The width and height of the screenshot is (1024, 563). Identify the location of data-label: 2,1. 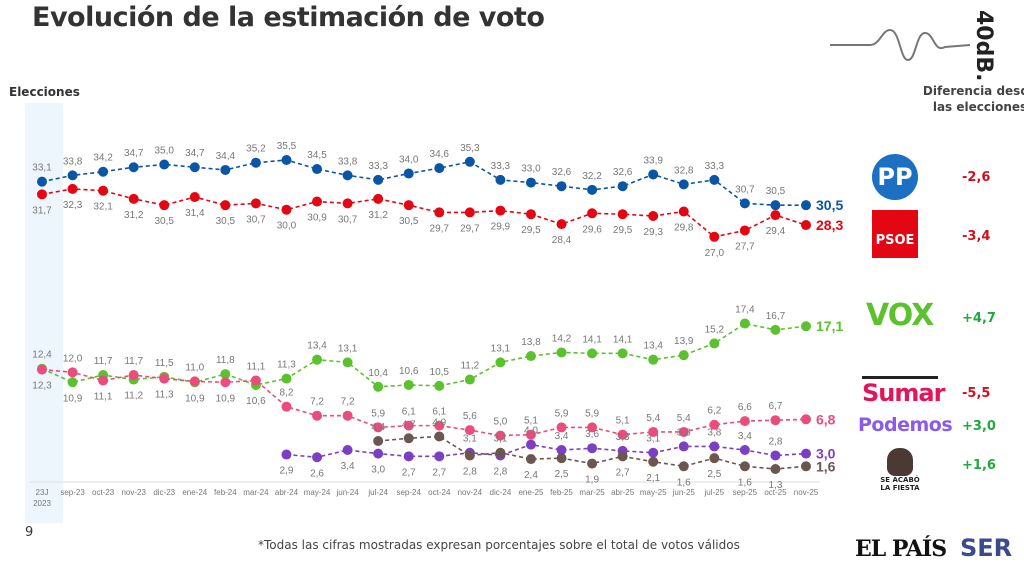
(653, 478).